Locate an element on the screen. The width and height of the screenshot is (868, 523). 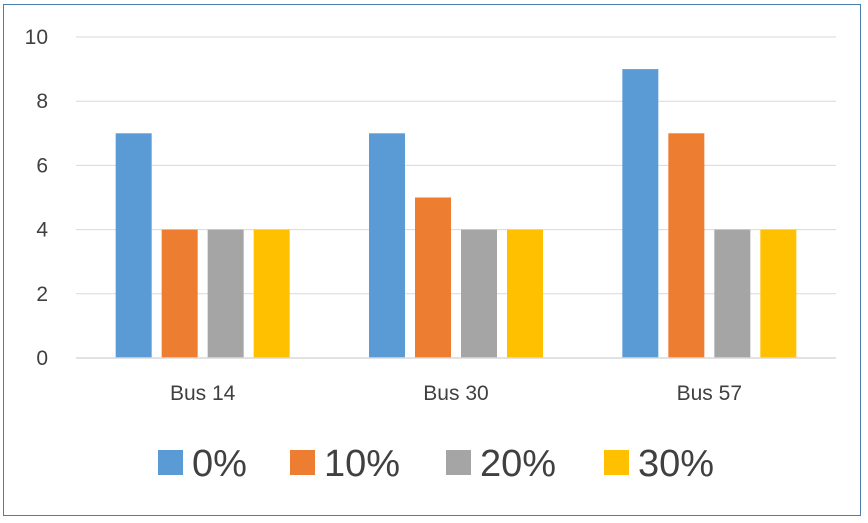
bar-bus-57-20pct is located at coordinates (732, 293).